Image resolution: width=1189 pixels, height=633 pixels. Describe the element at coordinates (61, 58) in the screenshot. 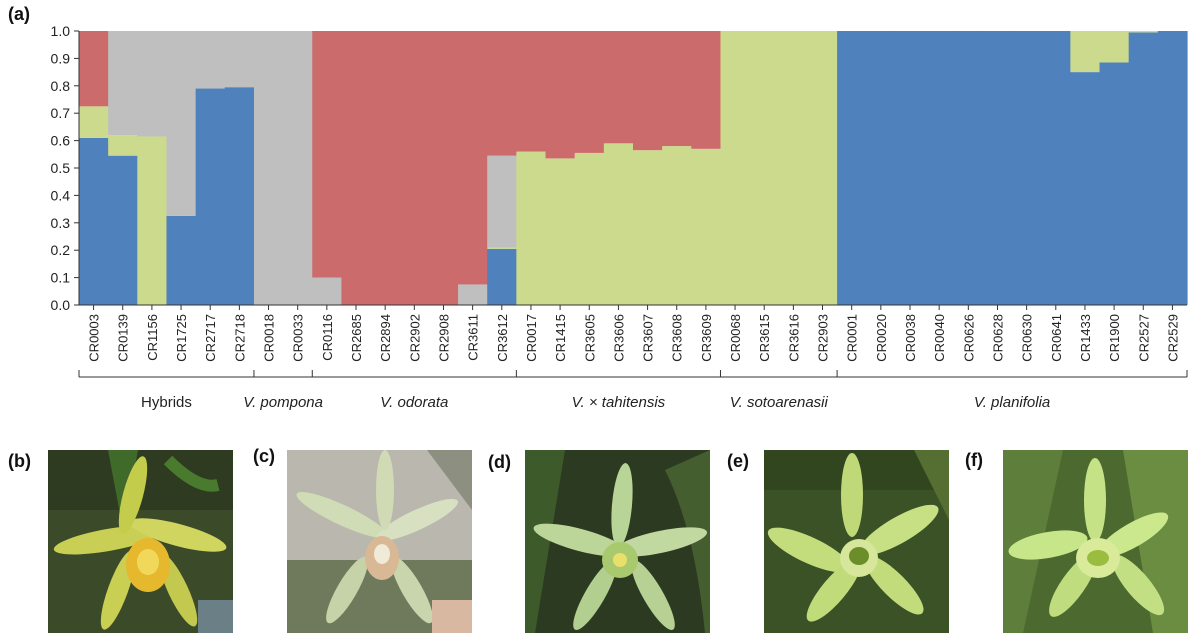

I see `y-tick-label: 0.9` at that location.